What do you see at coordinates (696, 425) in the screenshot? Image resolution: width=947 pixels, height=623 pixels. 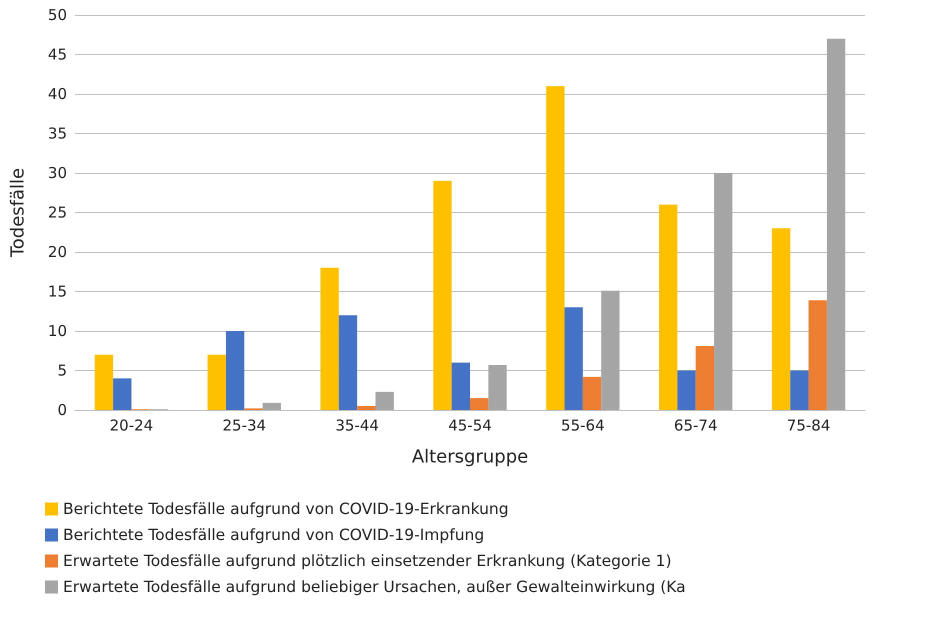 I see `x-tick-label: 65-74` at bounding box center [696, 425].